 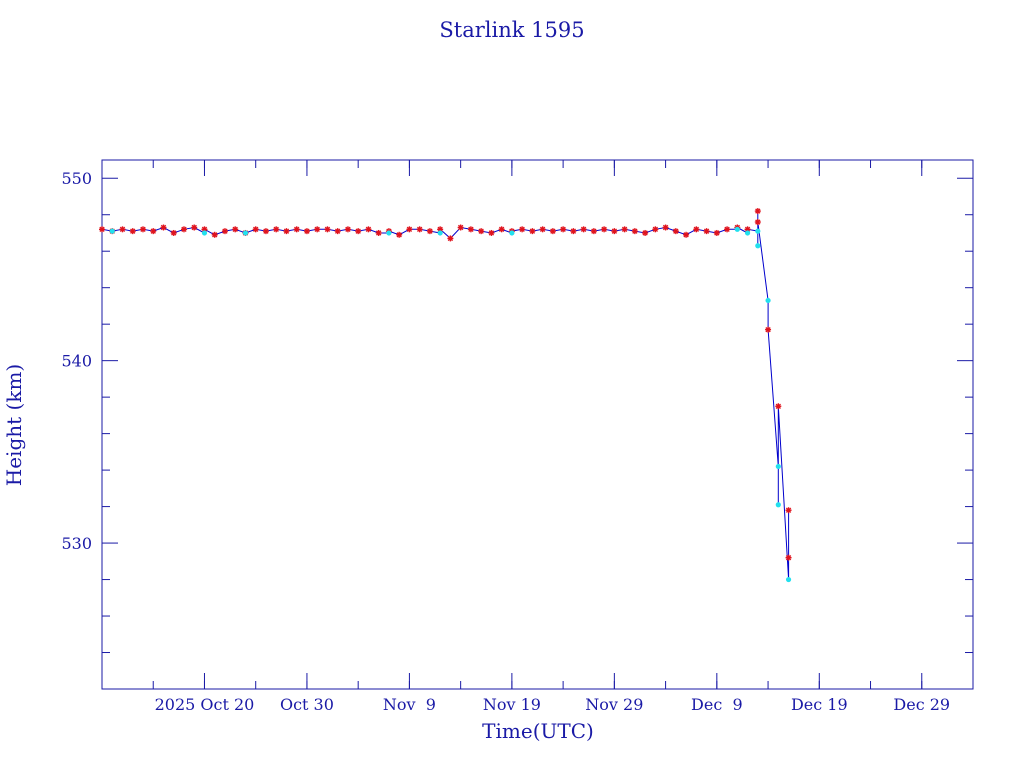 What do you see at coordinates (307, 704) in the screenshot?
I see `x-tick-label: Oct 30` at bounding box center [307, 704].